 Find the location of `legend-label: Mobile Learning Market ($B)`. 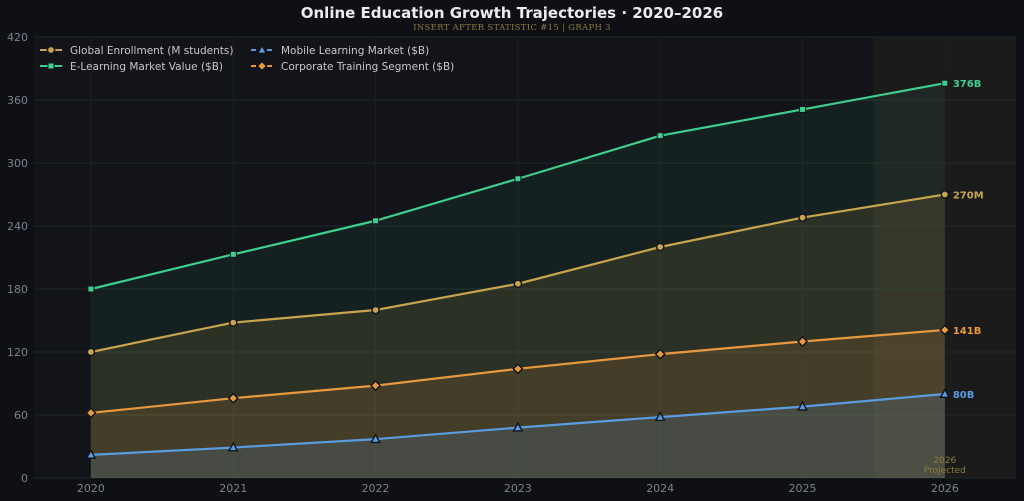

legend-label: Mobile Learning Market ($B) is located at coordinates (355, 51).